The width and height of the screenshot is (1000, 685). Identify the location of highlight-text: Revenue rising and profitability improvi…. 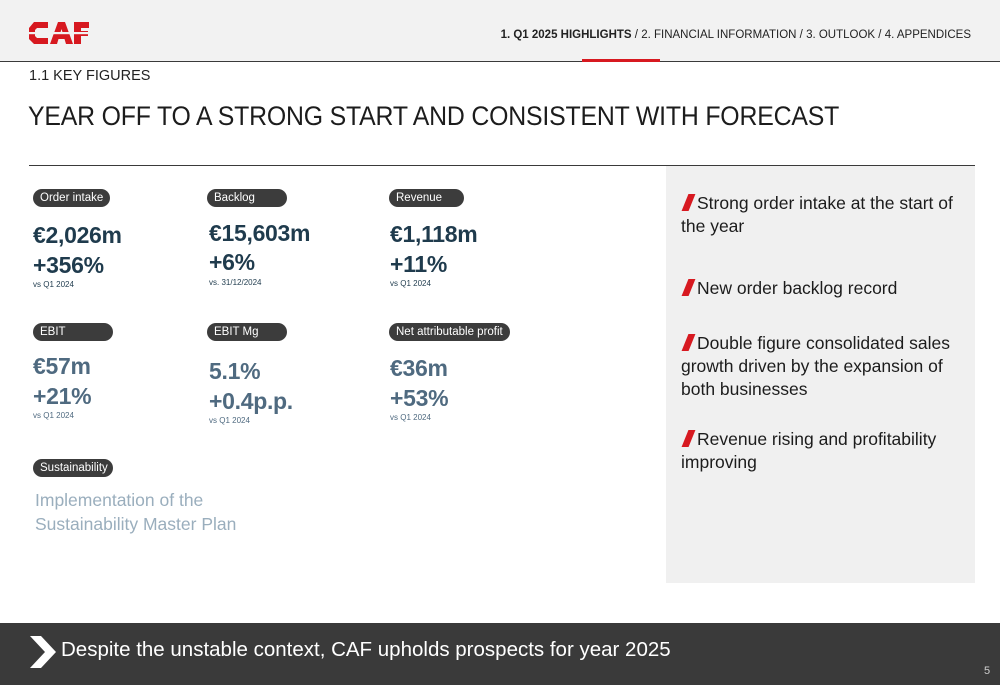
(809, 450).